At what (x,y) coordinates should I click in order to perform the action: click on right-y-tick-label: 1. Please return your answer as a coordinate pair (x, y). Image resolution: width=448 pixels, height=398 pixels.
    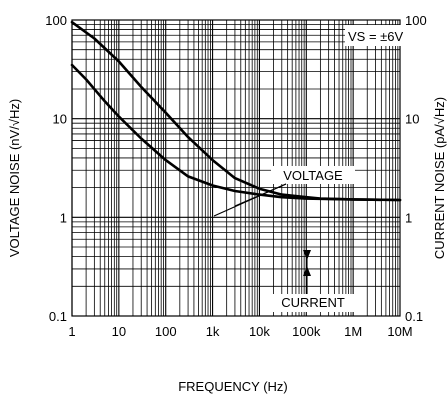
    Looking at the image, I should click on (408, 217).